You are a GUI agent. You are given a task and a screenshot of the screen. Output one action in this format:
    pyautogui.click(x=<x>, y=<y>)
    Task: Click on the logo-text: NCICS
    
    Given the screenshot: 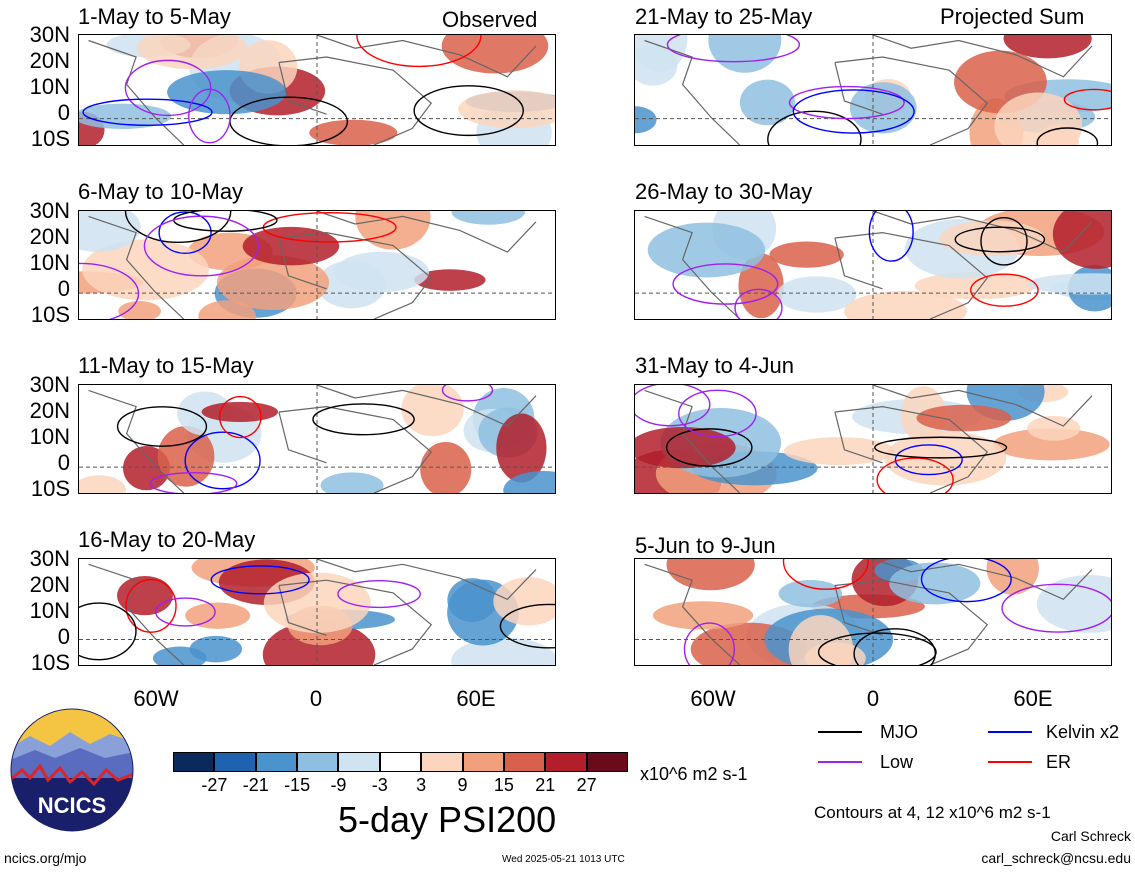 What is the action you would take?
    pyautogui.click(x=72, y=805)
    